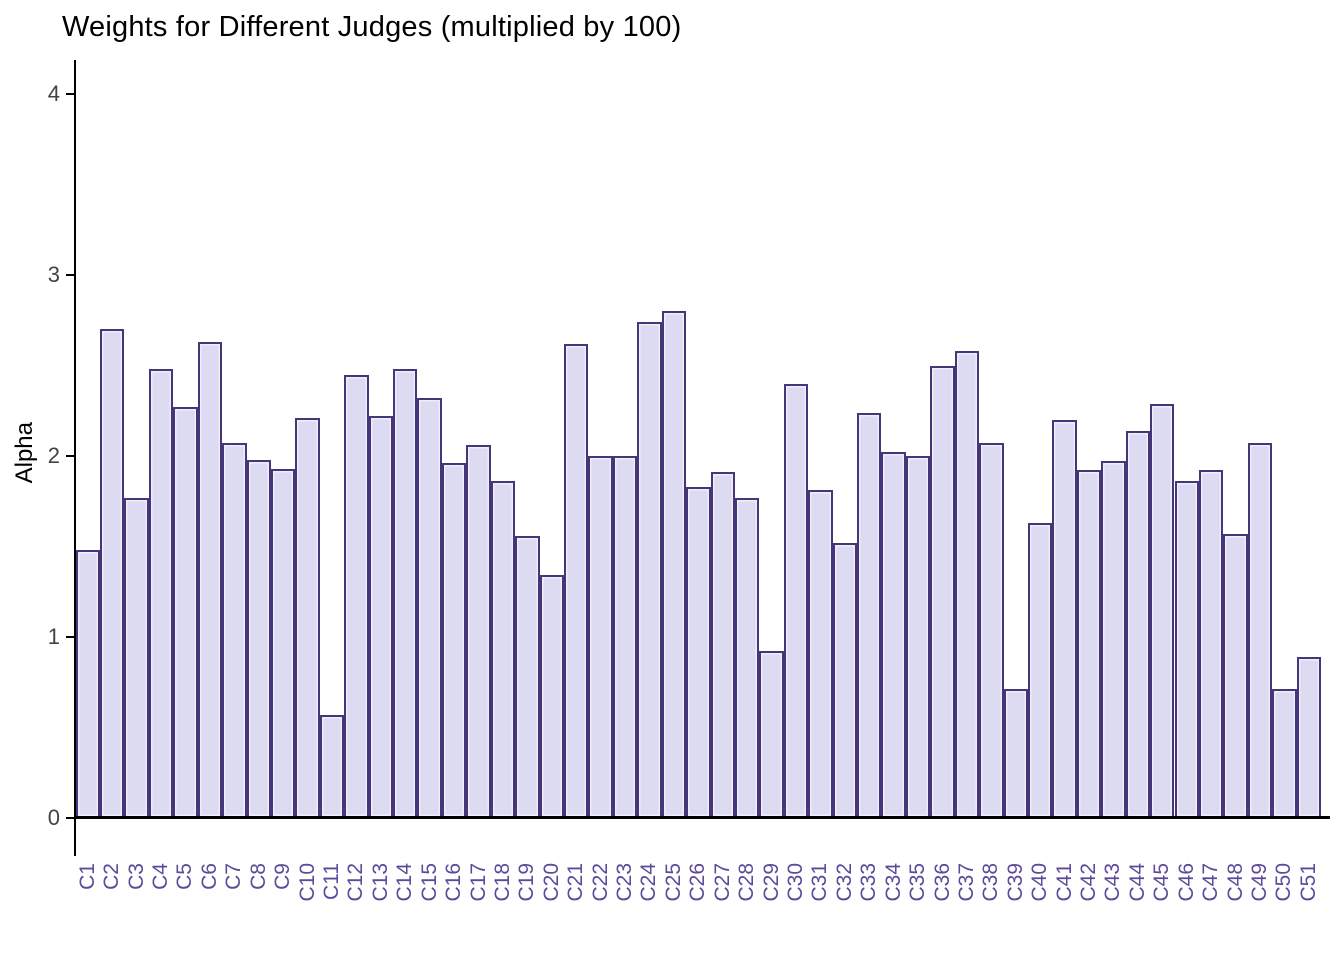  Describe the element at coordinates (332, 766) in the screenshot. I see `bar-C11` at that location.